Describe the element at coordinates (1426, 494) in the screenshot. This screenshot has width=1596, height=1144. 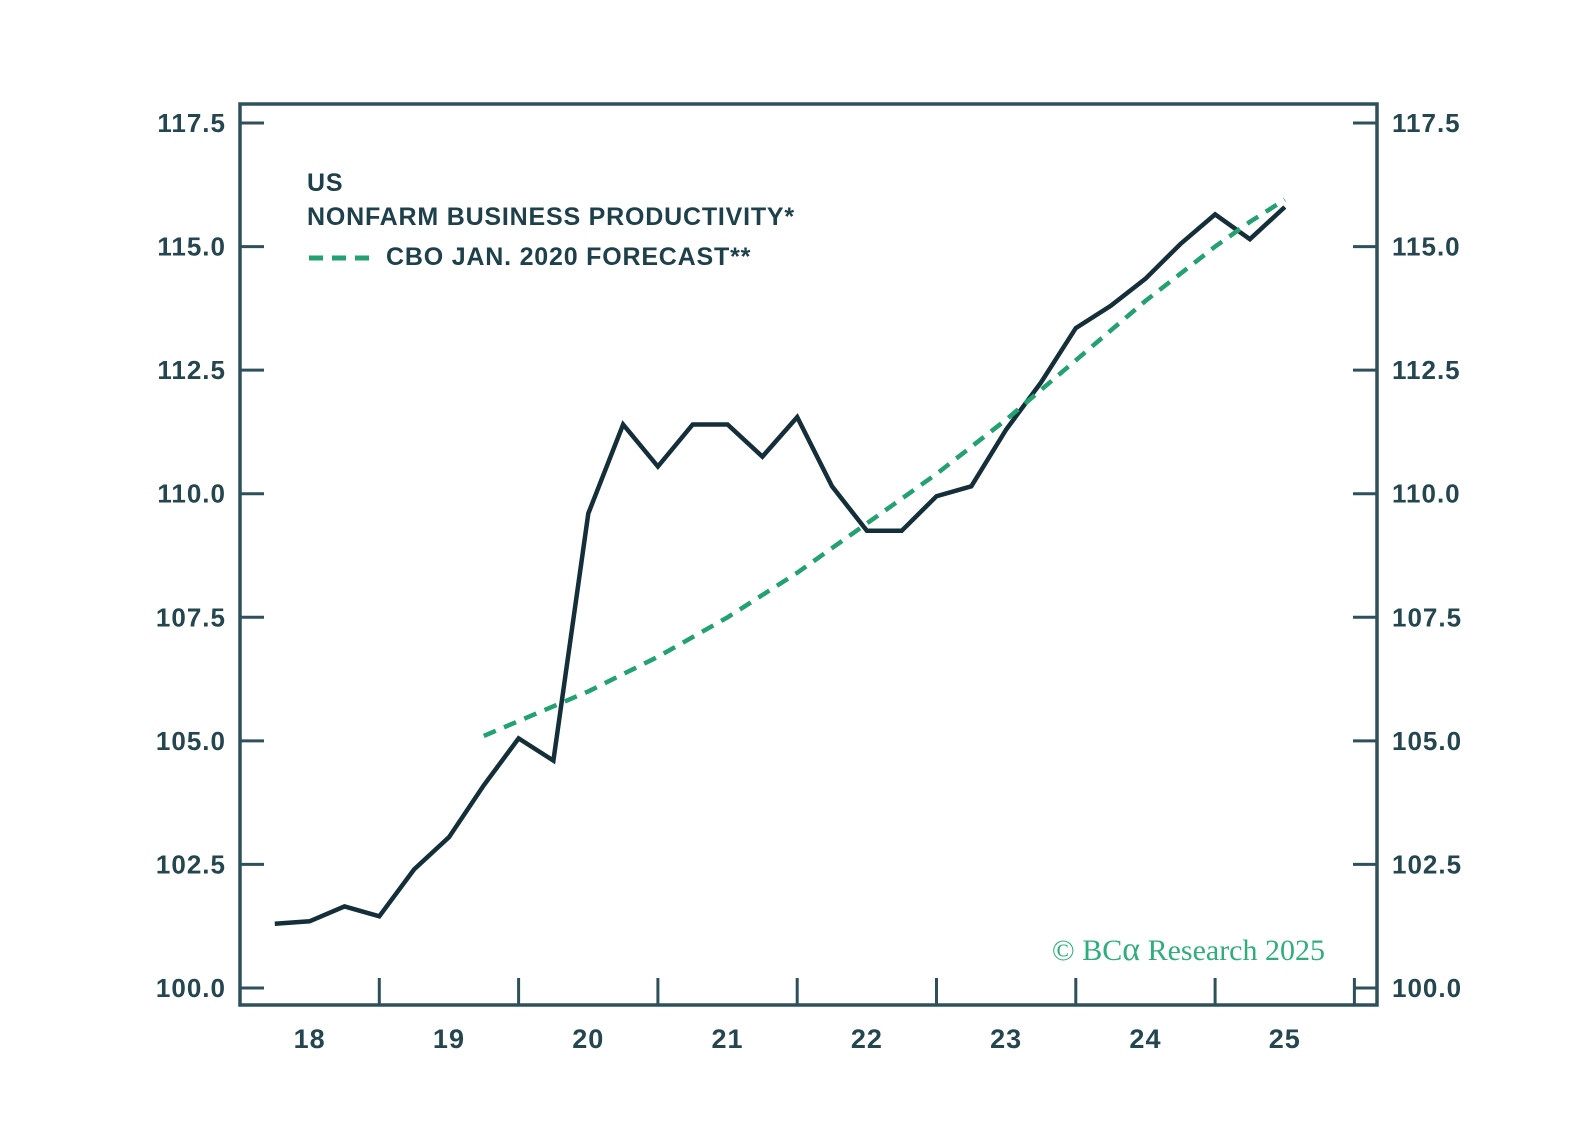
I see `y-tick-label-right: 110.0` at that location.